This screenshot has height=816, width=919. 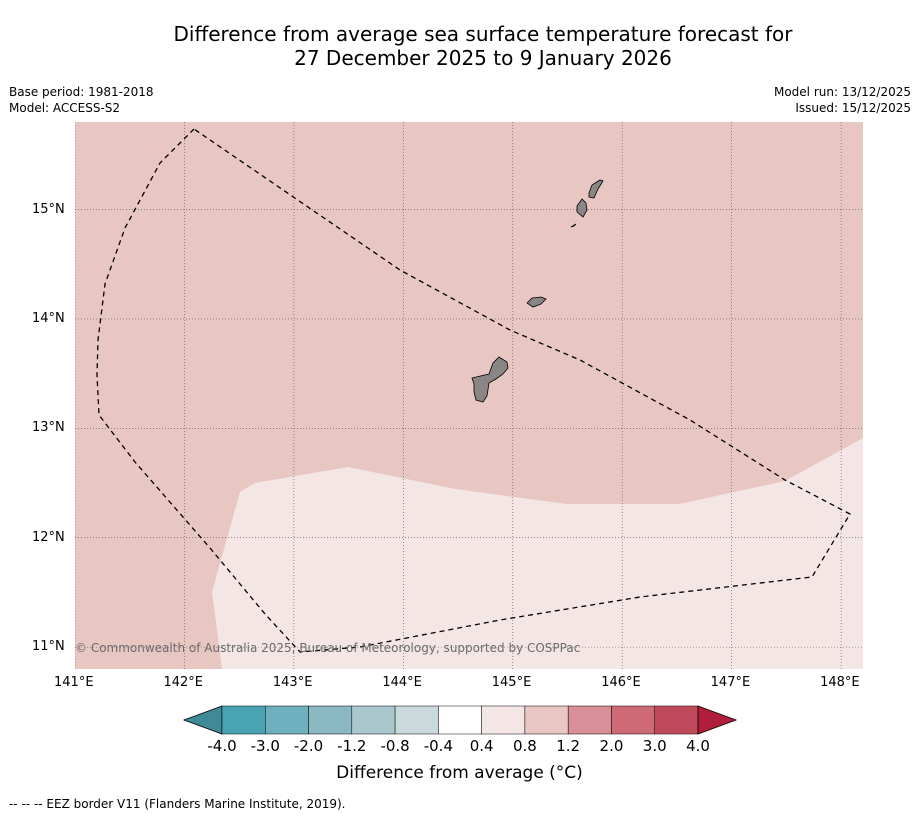 I want to click on lat-tick-label: 13°N, so click(x=48, y=428).